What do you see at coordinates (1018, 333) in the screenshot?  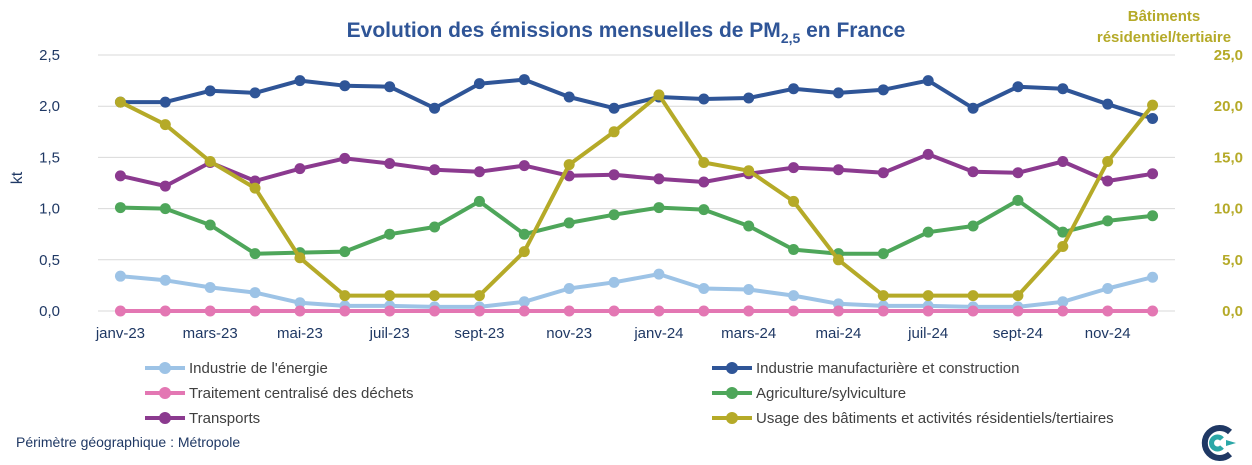 I see `x-tick-label: sept-24` at bounding box center [1018, 333].